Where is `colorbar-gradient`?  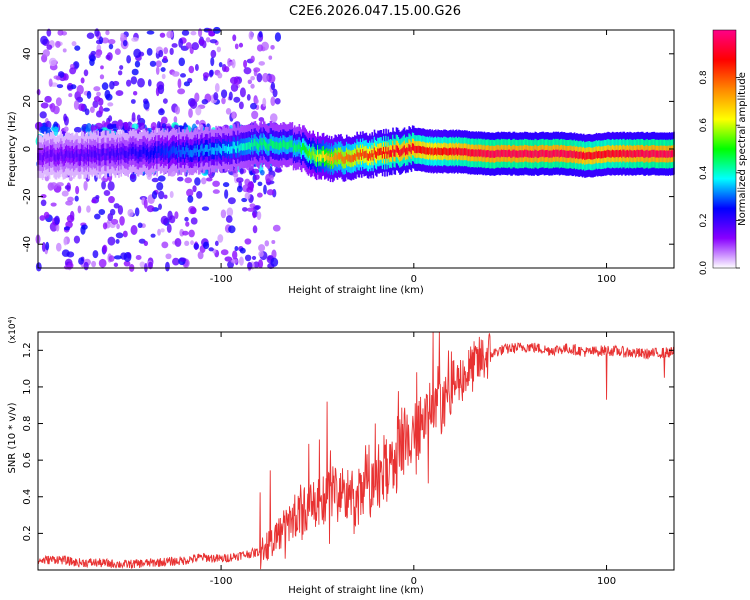
colorbar-gradient is located at coordinates (724, 149).